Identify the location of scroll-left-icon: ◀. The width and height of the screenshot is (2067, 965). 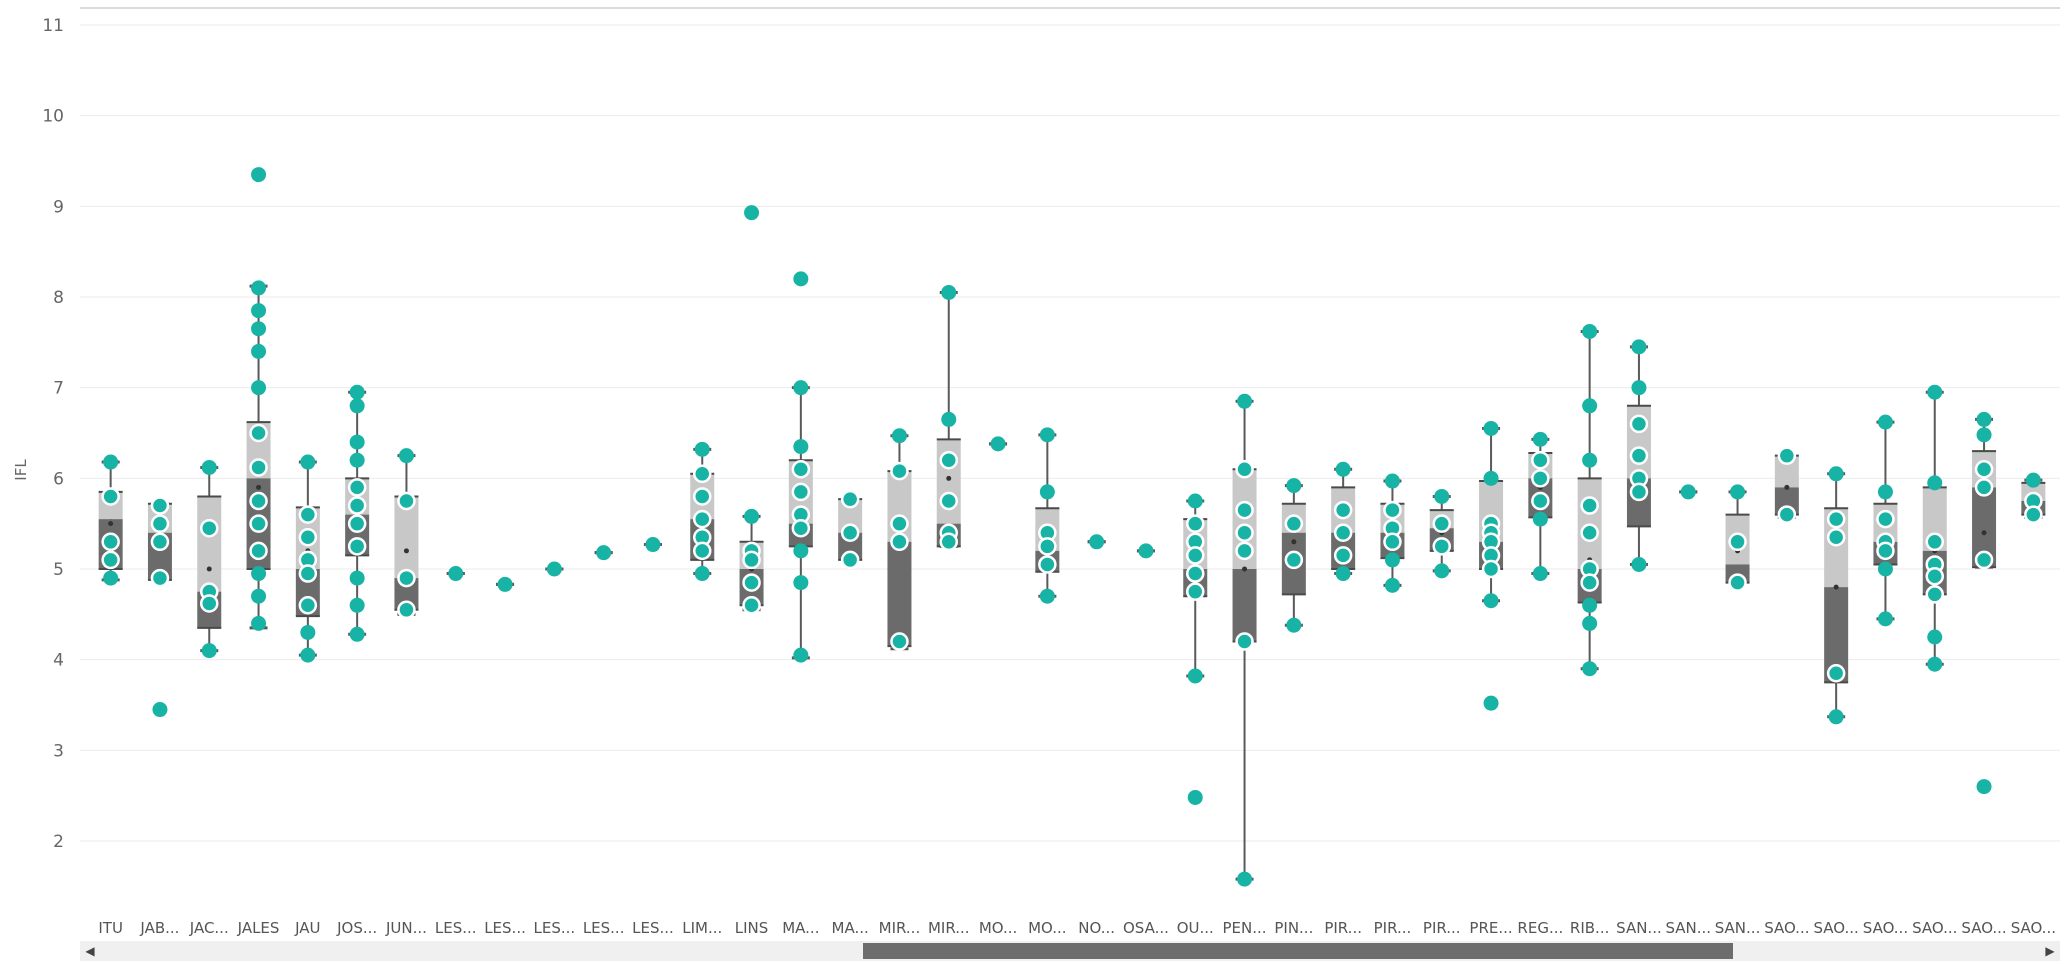
(90, 951).